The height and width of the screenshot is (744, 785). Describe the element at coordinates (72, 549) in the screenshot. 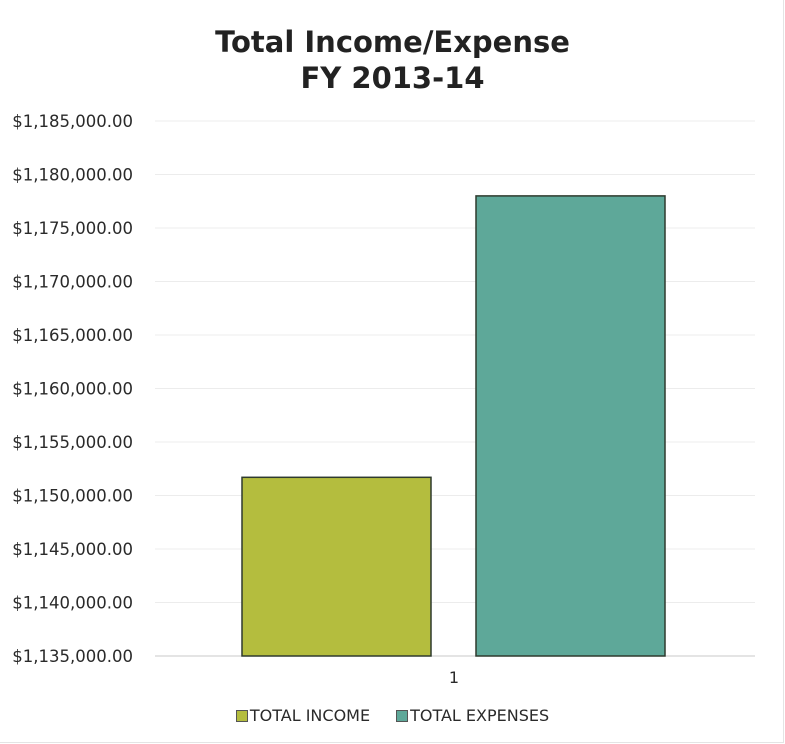

I see `y-tick-label: $1,145,000.00` at that location.